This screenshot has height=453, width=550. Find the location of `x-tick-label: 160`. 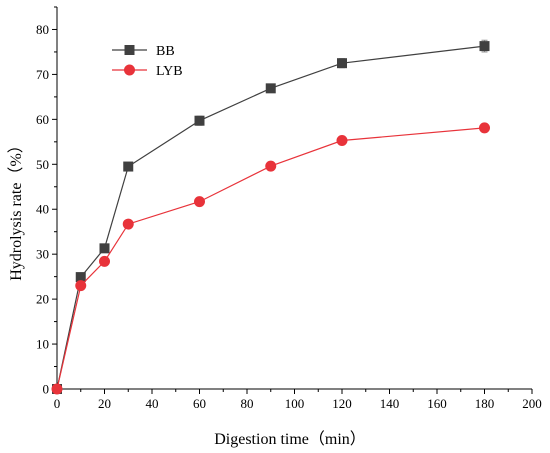

x-tick-label: 160 is located at coordinates (437, 403).